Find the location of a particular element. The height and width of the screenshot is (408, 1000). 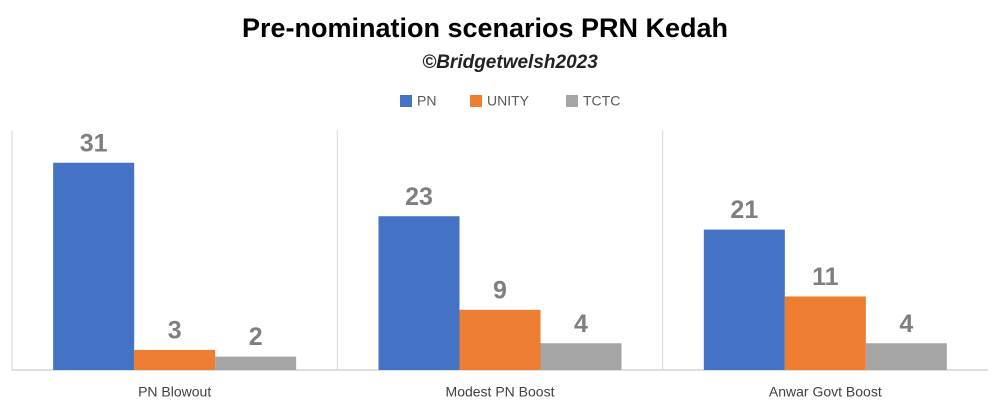

chart-subtitle: ©Bridgetwelsh2023 is located at coordinates (510, 62).